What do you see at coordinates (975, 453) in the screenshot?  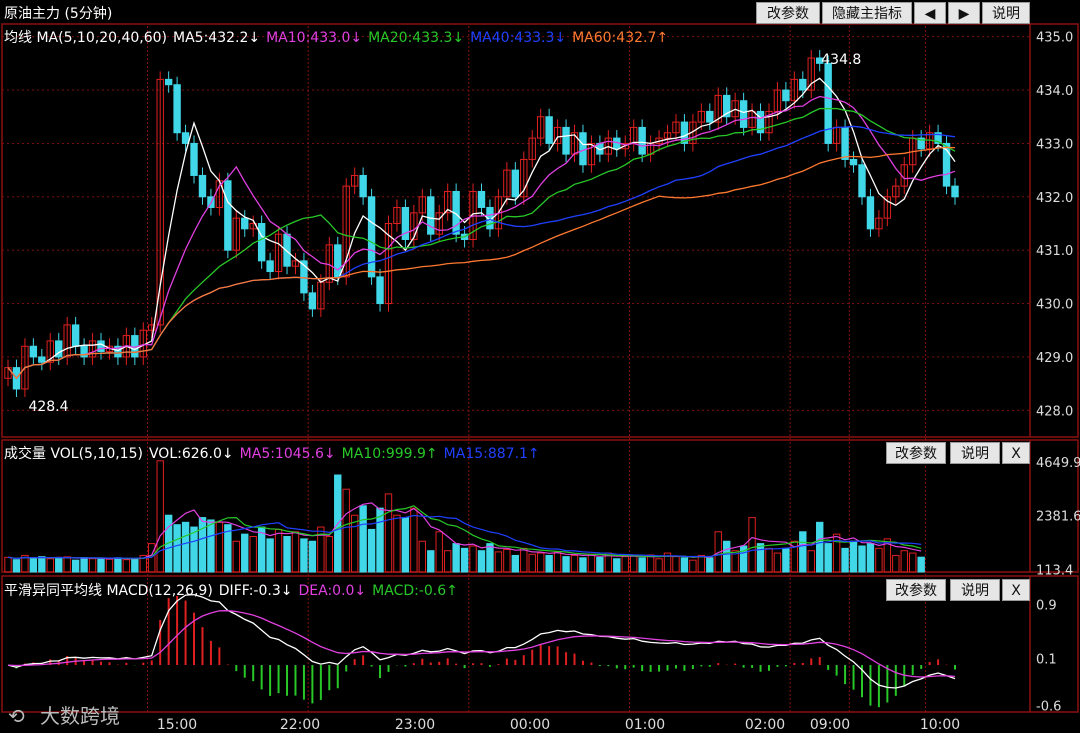 I see `vol-help-button: 说明` at bounding box center [975, 453].